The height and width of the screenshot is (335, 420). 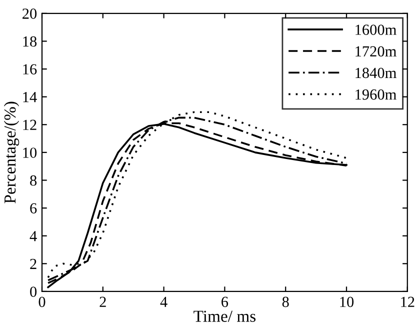 What do you see at coordinates (42, 302) in the screenshot?
I see `x-tick-label: 0` at bounding box center [42, 302].